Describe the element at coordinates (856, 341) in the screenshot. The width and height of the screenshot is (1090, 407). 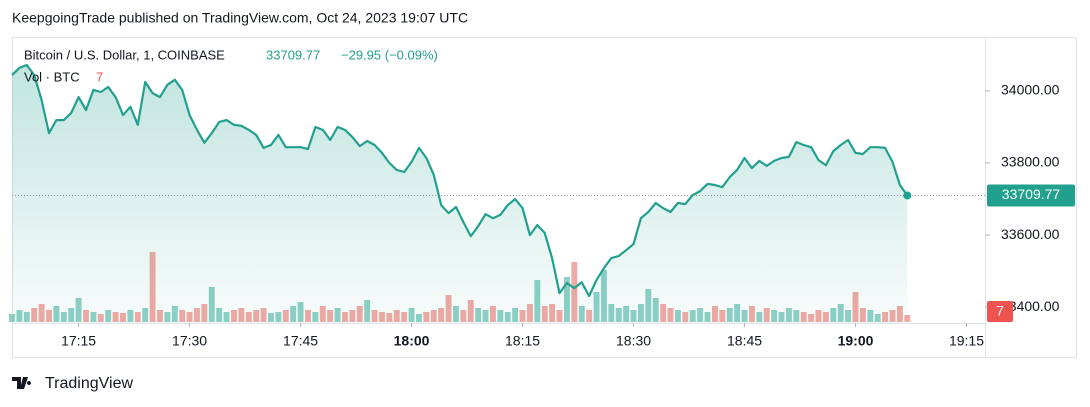
I see `x-tick-label: 19:00` at that location.